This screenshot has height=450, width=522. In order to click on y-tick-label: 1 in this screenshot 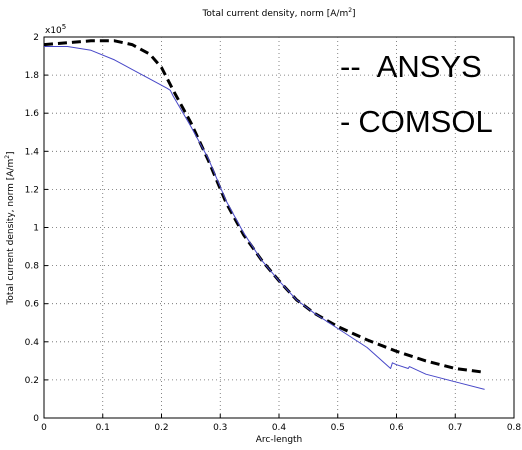, I will do `click(36, 229)`.